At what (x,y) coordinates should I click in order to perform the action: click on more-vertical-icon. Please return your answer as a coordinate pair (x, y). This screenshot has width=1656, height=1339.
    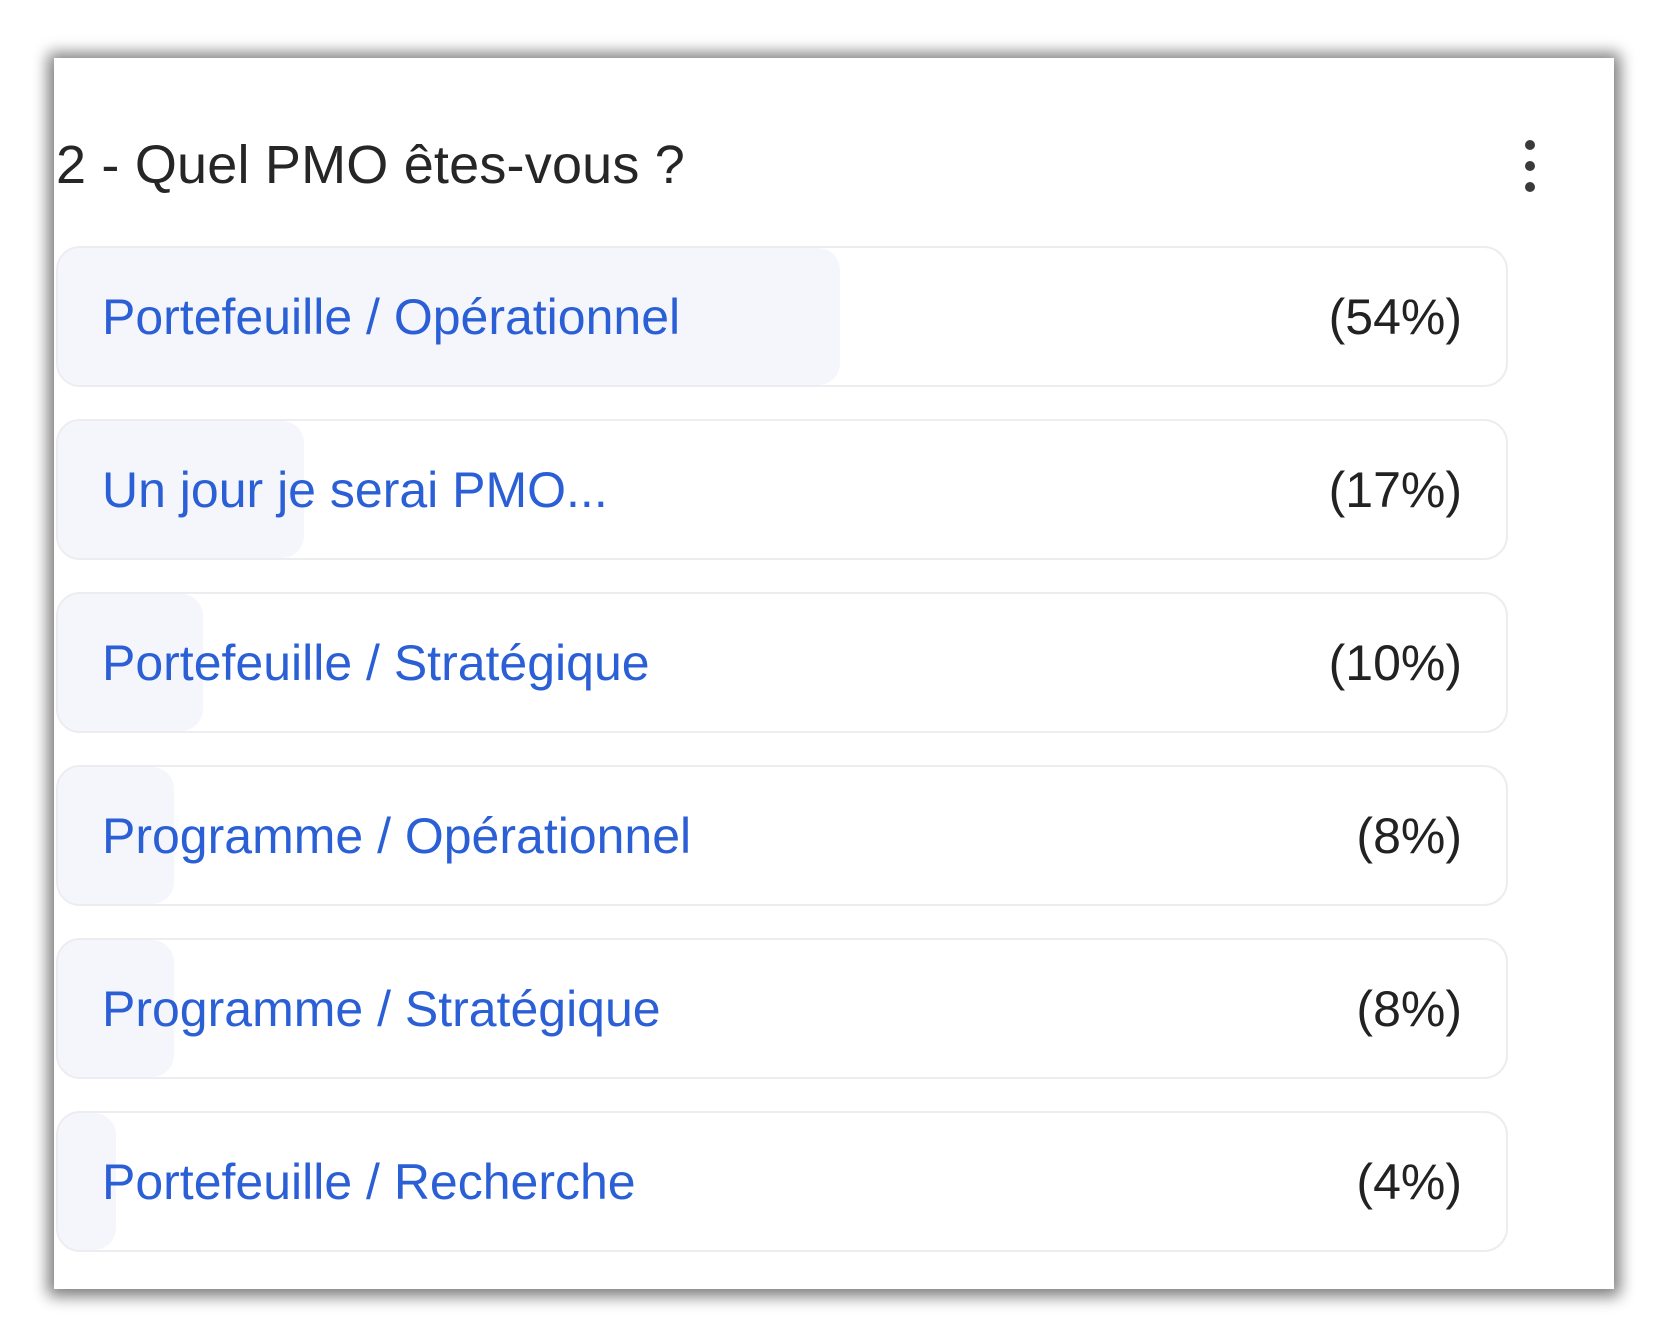
    Looking at the image, I should click on (1530, 166).